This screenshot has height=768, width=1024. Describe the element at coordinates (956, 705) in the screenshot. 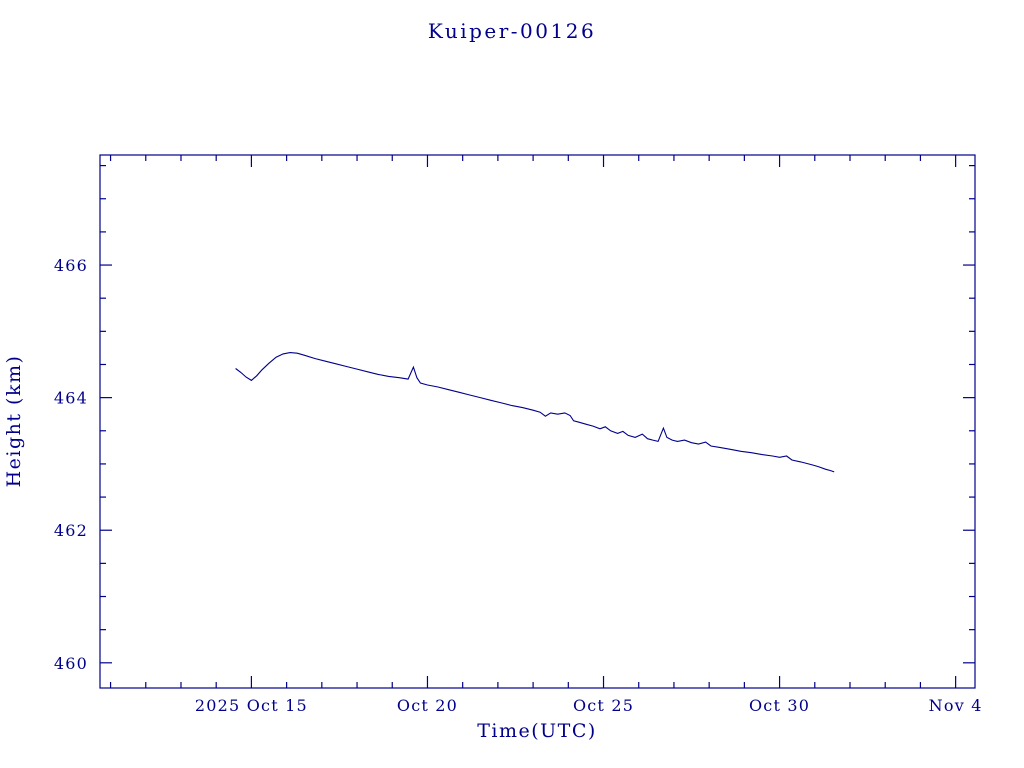

I see `svg-text: Nov 4` at that location.